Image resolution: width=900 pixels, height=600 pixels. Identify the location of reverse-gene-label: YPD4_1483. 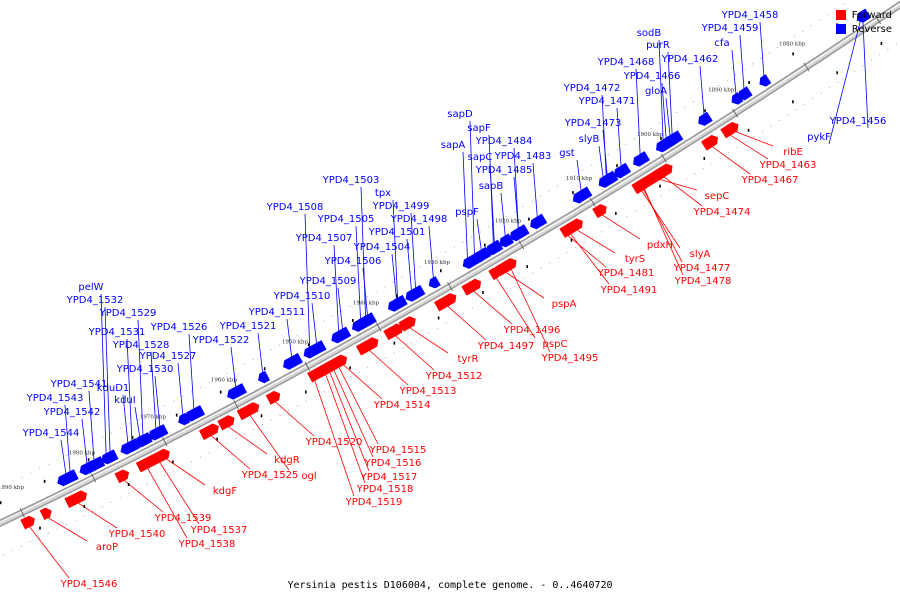
(523, 156).